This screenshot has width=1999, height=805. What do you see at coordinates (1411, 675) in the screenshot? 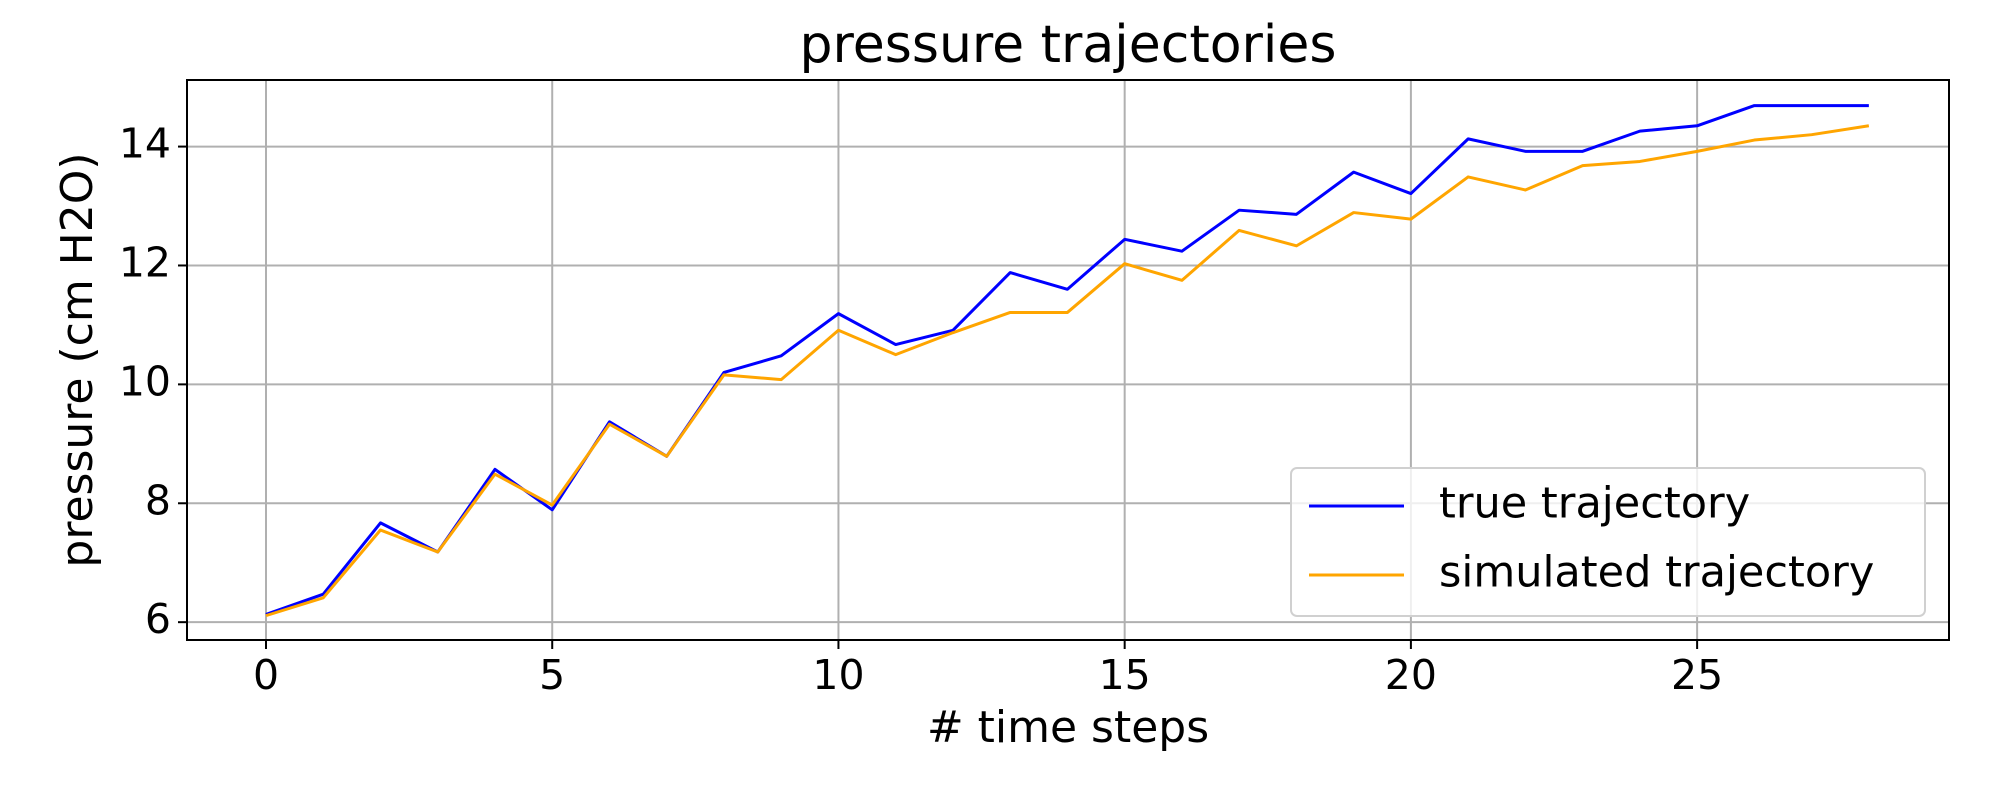
I see `x-tick-label: 20` at bounding box center [1411, 675].